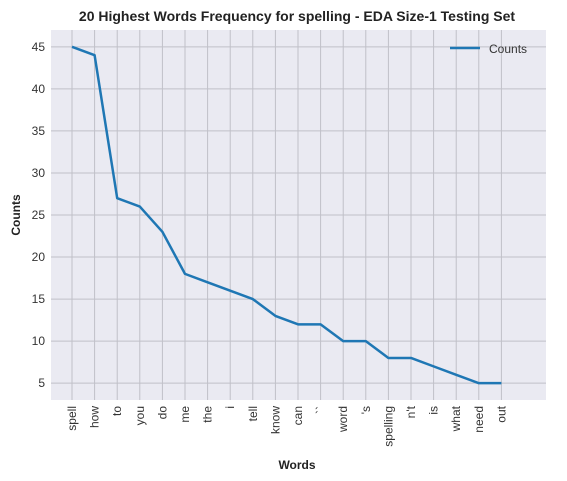 Image resolution: width=567 pixels, height=481 pixels. What do you see at coordinates (39, 173) in the screenshot?
I see `y-tick-label: 30` at bounding box center [39, 173].